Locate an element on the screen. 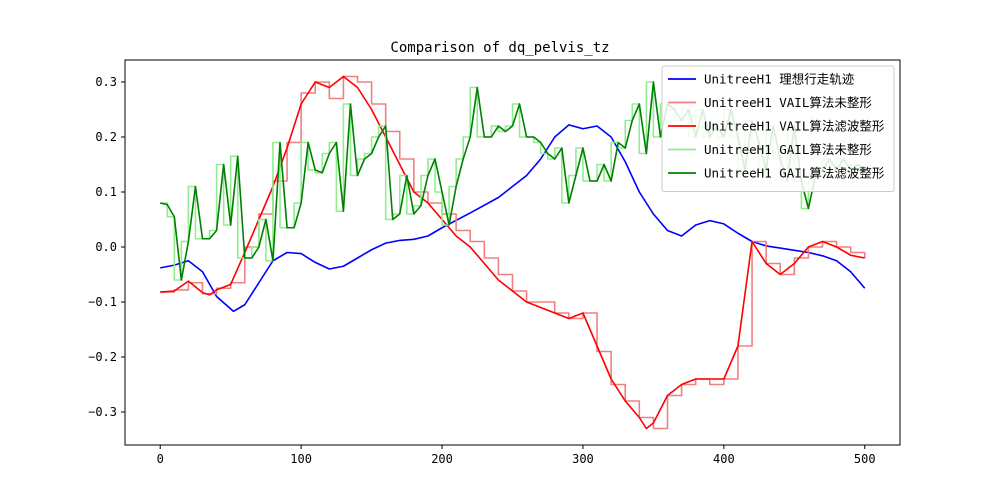  x-tick-label: 200 is located at coordinates (442, 459).